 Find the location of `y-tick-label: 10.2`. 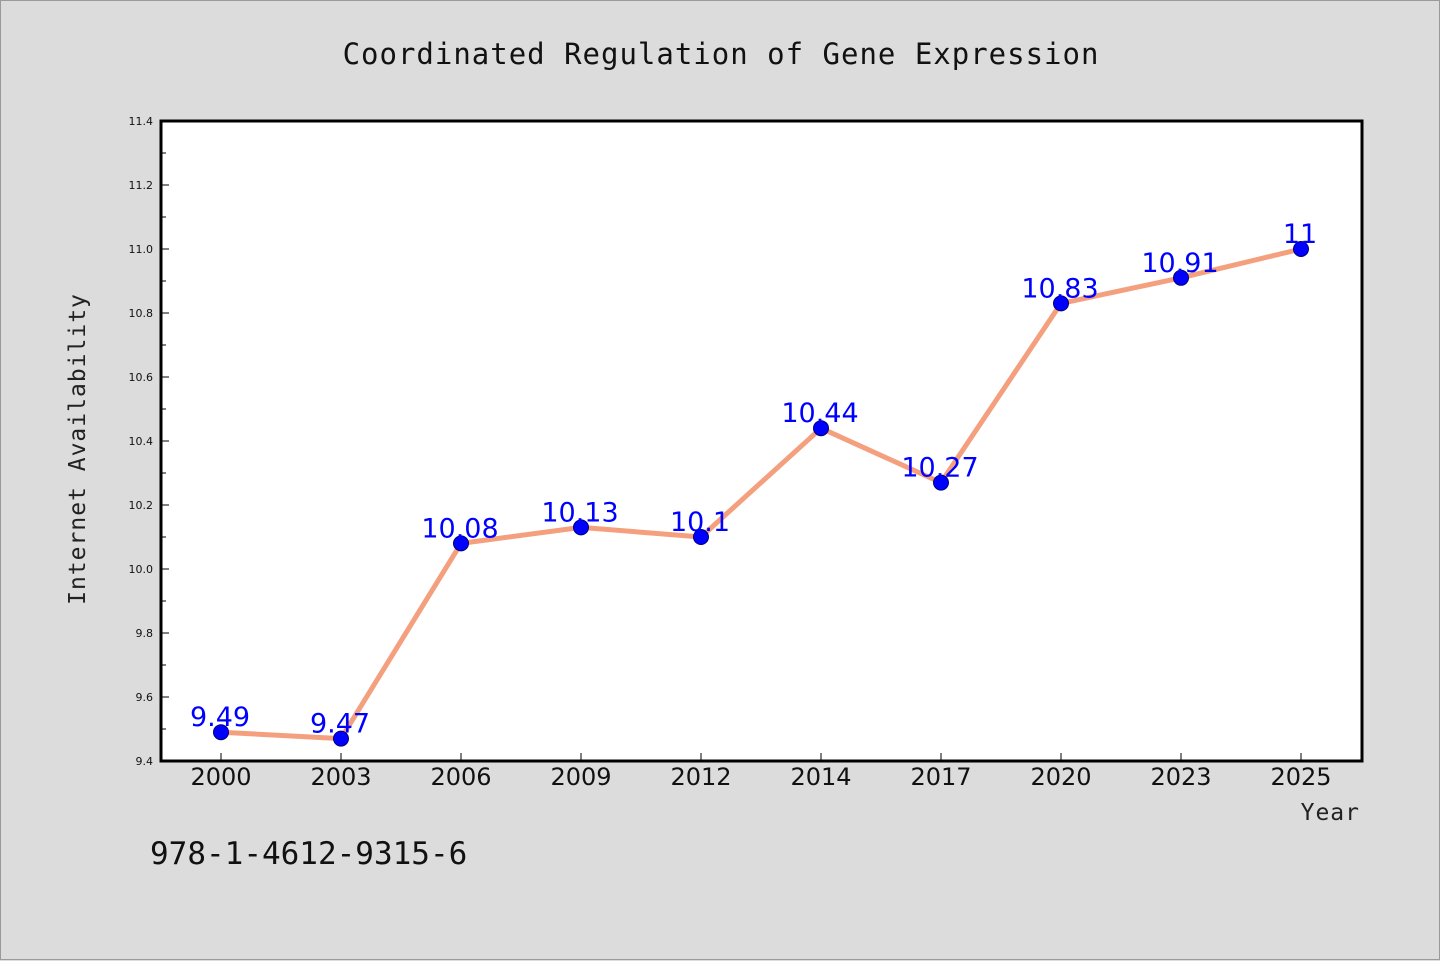

y-tick-label: 10.2 is located at coordinates (141, 505).